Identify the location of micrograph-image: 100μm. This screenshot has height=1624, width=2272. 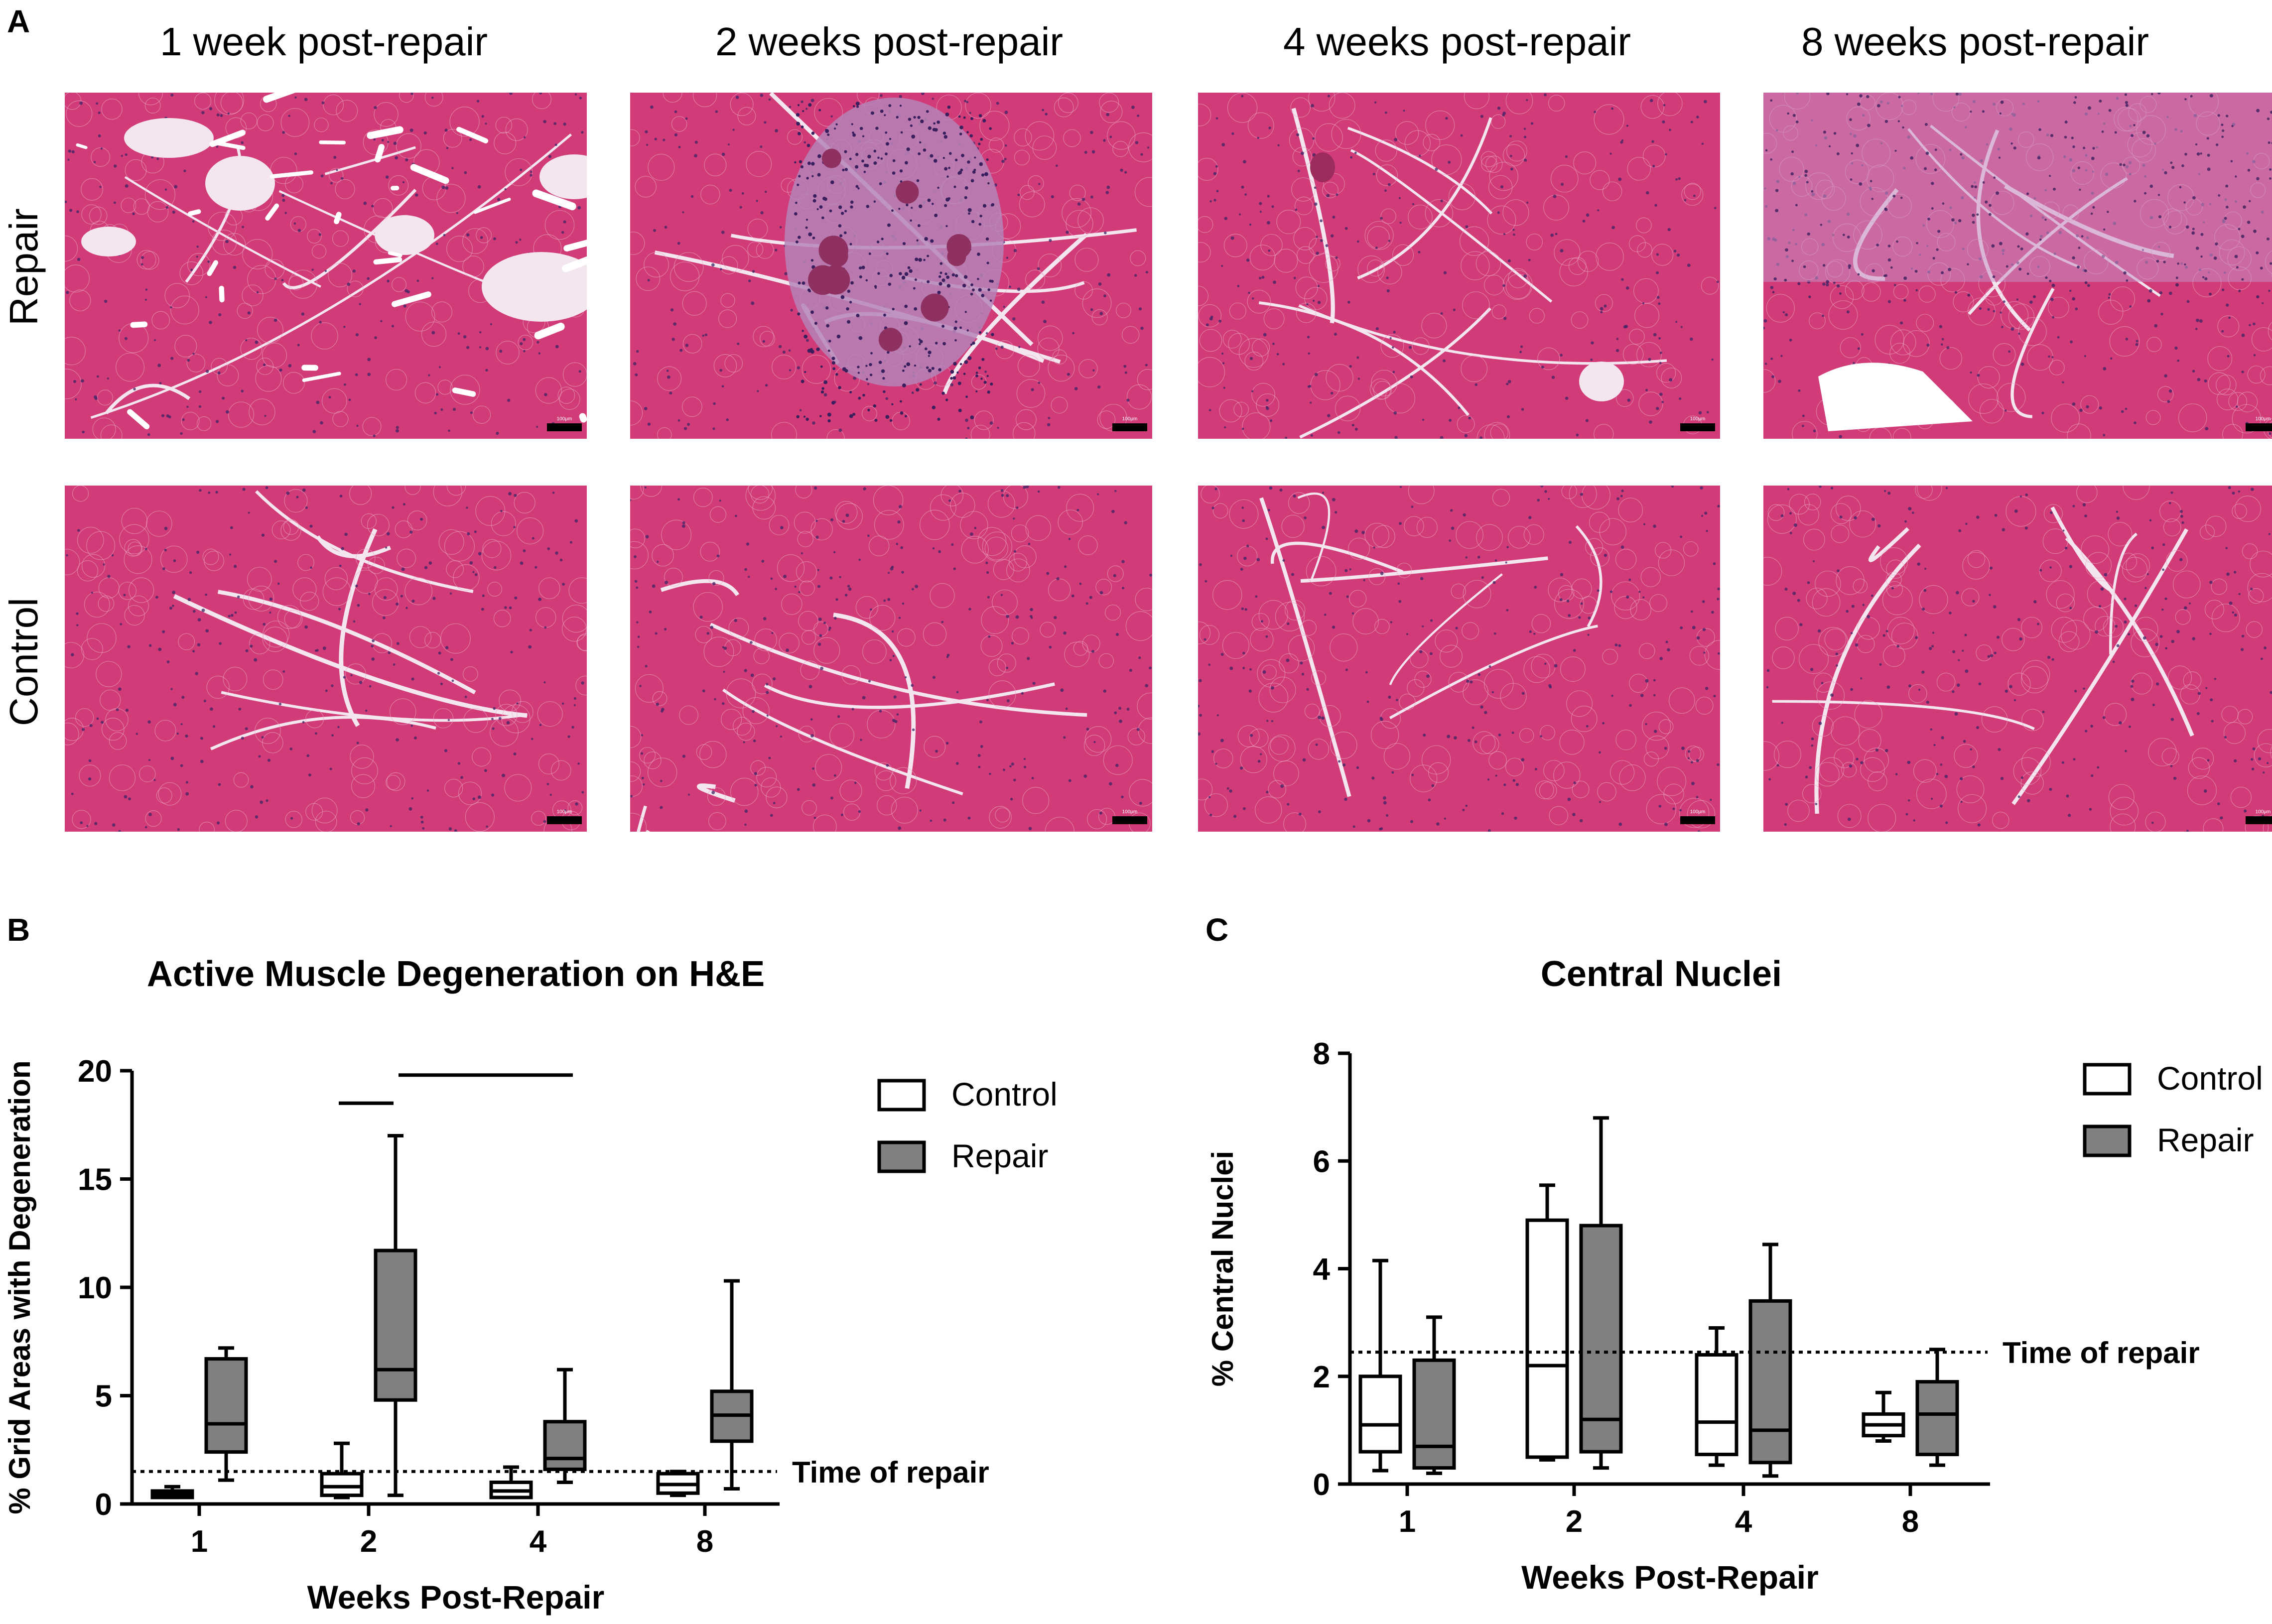
(2017, 266).